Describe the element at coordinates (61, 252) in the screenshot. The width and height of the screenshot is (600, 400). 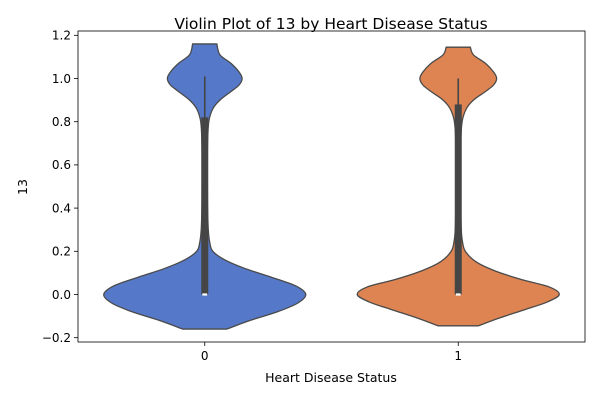
I see `y-tick-label: 0.2` at that location.